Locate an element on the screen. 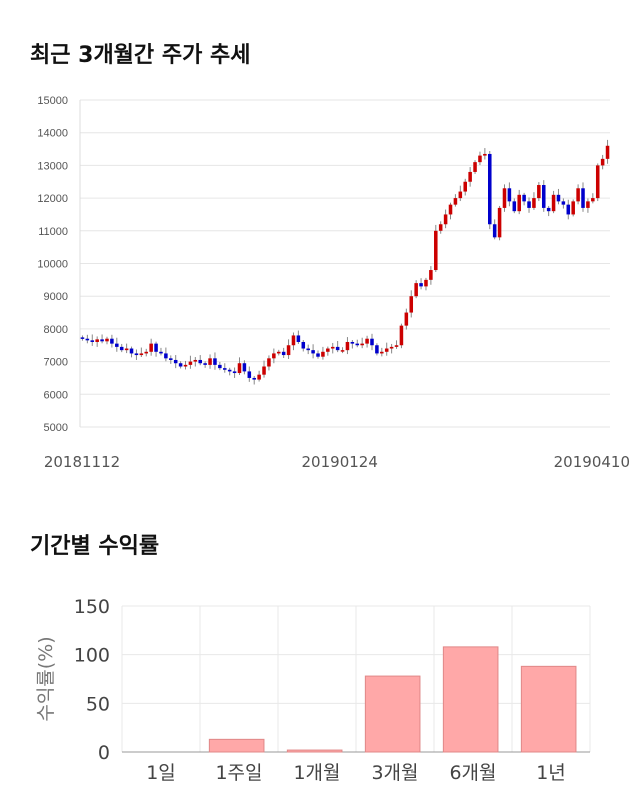 The height and width of the screenshot is (810, 640). x-tick-label: 20190124 is located at coordinates (340, 462).